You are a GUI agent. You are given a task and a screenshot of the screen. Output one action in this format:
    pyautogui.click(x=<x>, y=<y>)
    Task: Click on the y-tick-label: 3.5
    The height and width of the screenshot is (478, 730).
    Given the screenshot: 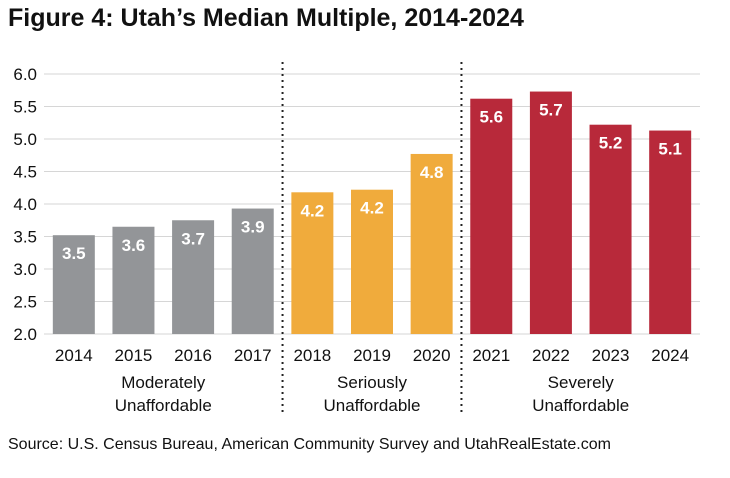 What is the action you would take?
    pyautogui.click(x=25, y=237)
    